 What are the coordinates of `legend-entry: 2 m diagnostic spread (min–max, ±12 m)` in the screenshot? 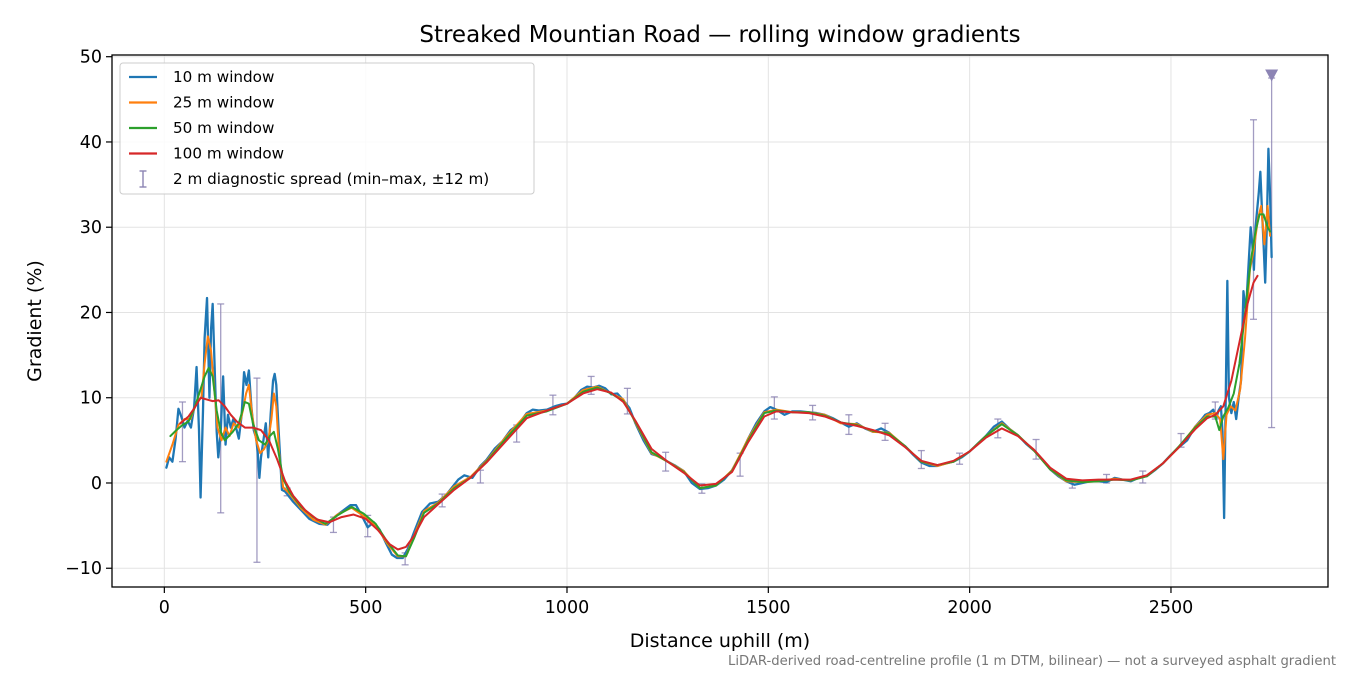 It's located at (314, 179).